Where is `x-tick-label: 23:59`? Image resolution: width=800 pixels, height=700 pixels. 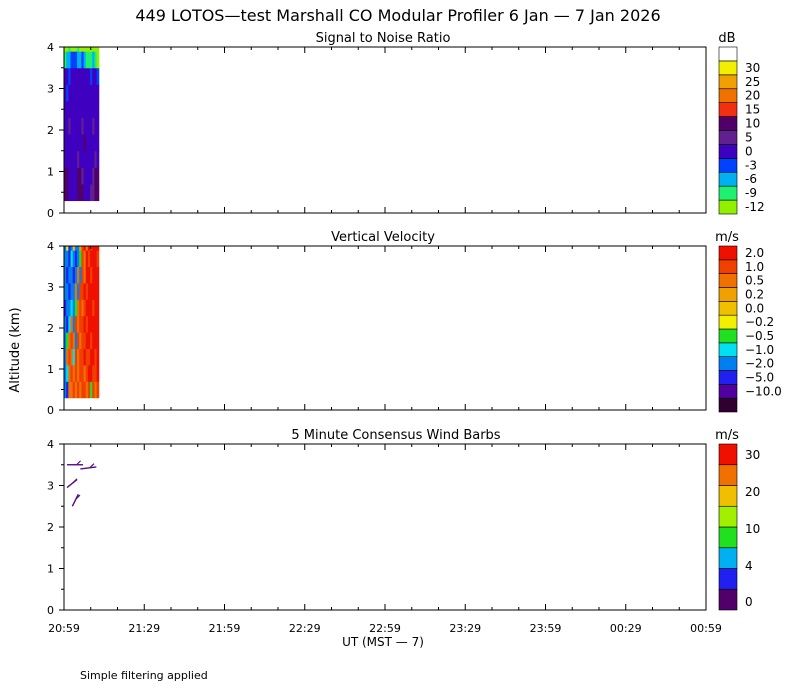
x-tick-label: 23:59 is located at coordinates (546, 628).